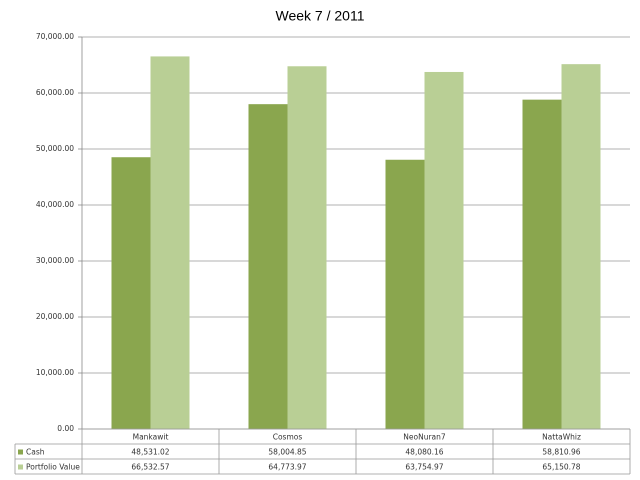 The height and width of the screenshot is (480, 640). I want to click on x-tick-label: NattaWhiz, so click(561, 437).